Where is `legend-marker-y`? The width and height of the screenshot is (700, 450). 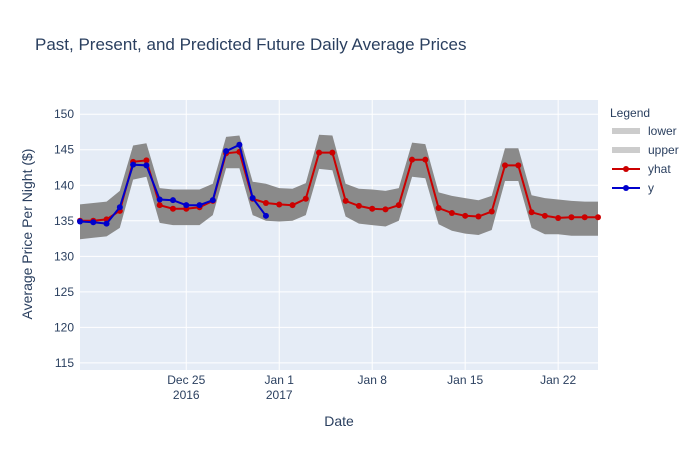 legend-marker-y is located at coordinates (626, 188).